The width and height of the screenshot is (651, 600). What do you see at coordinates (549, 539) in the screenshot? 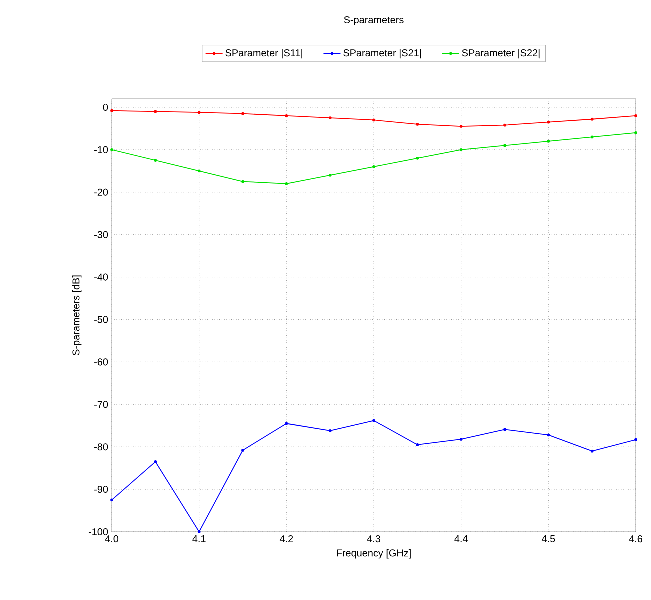
I see `x-tick-label: 4.5` at bounding box center [549, 539].